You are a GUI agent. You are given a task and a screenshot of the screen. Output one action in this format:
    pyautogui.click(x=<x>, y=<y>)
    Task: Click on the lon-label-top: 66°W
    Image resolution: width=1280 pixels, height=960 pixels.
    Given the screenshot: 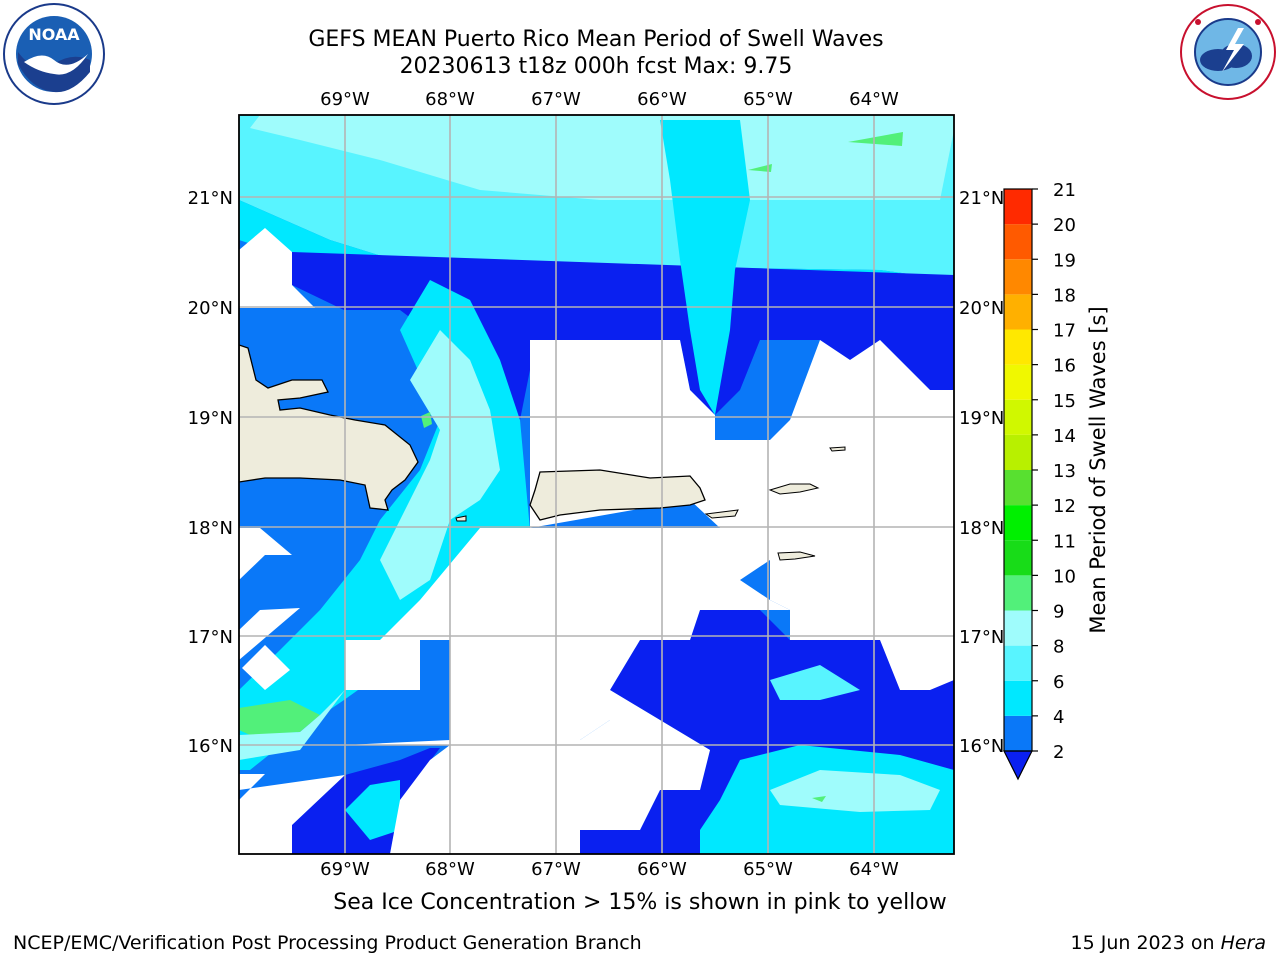 What is the action you would take?
    pyautogui.click(x=662, y=99)
    